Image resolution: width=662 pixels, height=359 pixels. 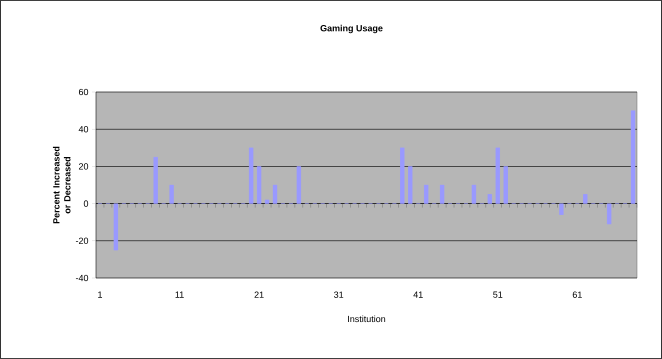 What do you see at coordinates (339, 295) in the screenshot?
I see `x-tick-label: 31` at bounding box center [339, 295].